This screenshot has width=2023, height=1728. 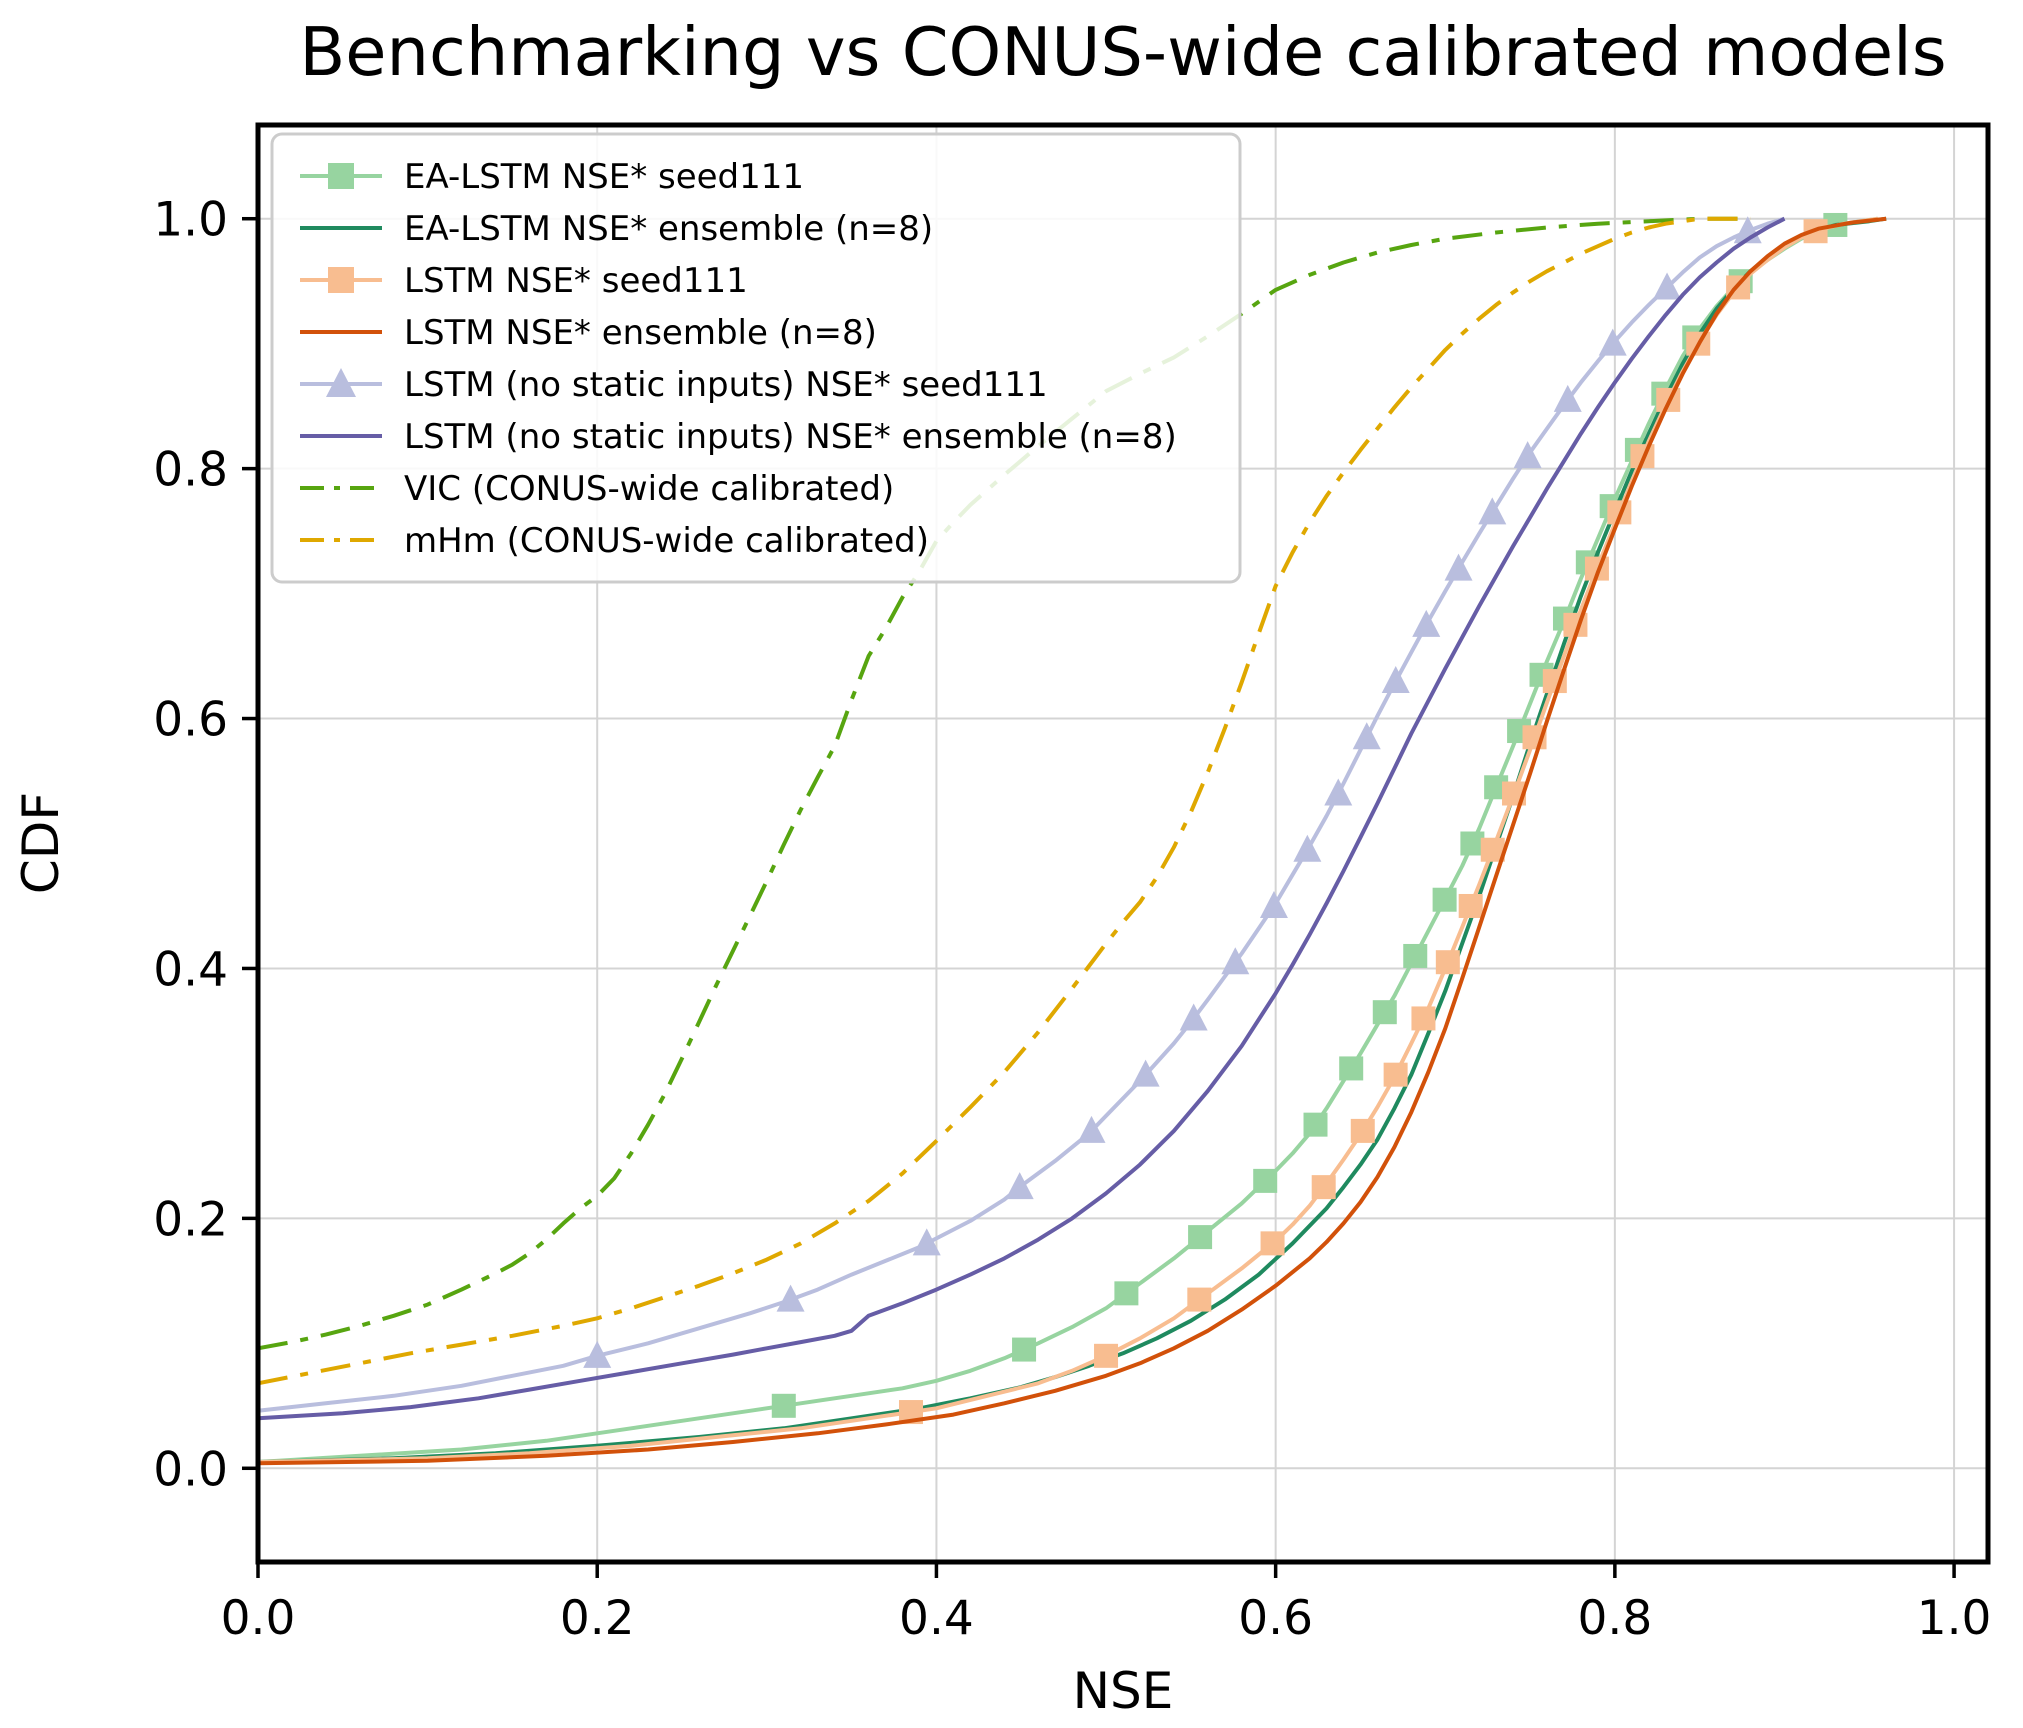 What do you see at coordinates (726, 385) in the screenshot?
I see `legend-label: LSTM (no static inputs) NSE* seed111` at bounding box center [726, 385].